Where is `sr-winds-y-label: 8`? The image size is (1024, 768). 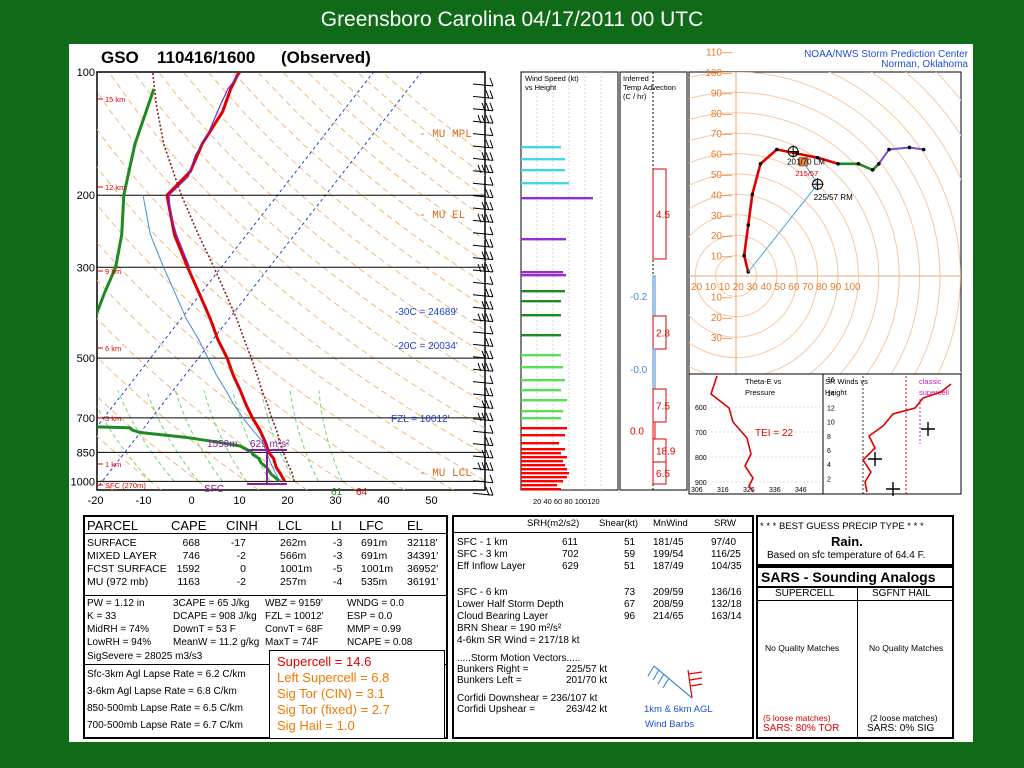
sr-winds-y-label: 8 is located at coordinates (829, 437).